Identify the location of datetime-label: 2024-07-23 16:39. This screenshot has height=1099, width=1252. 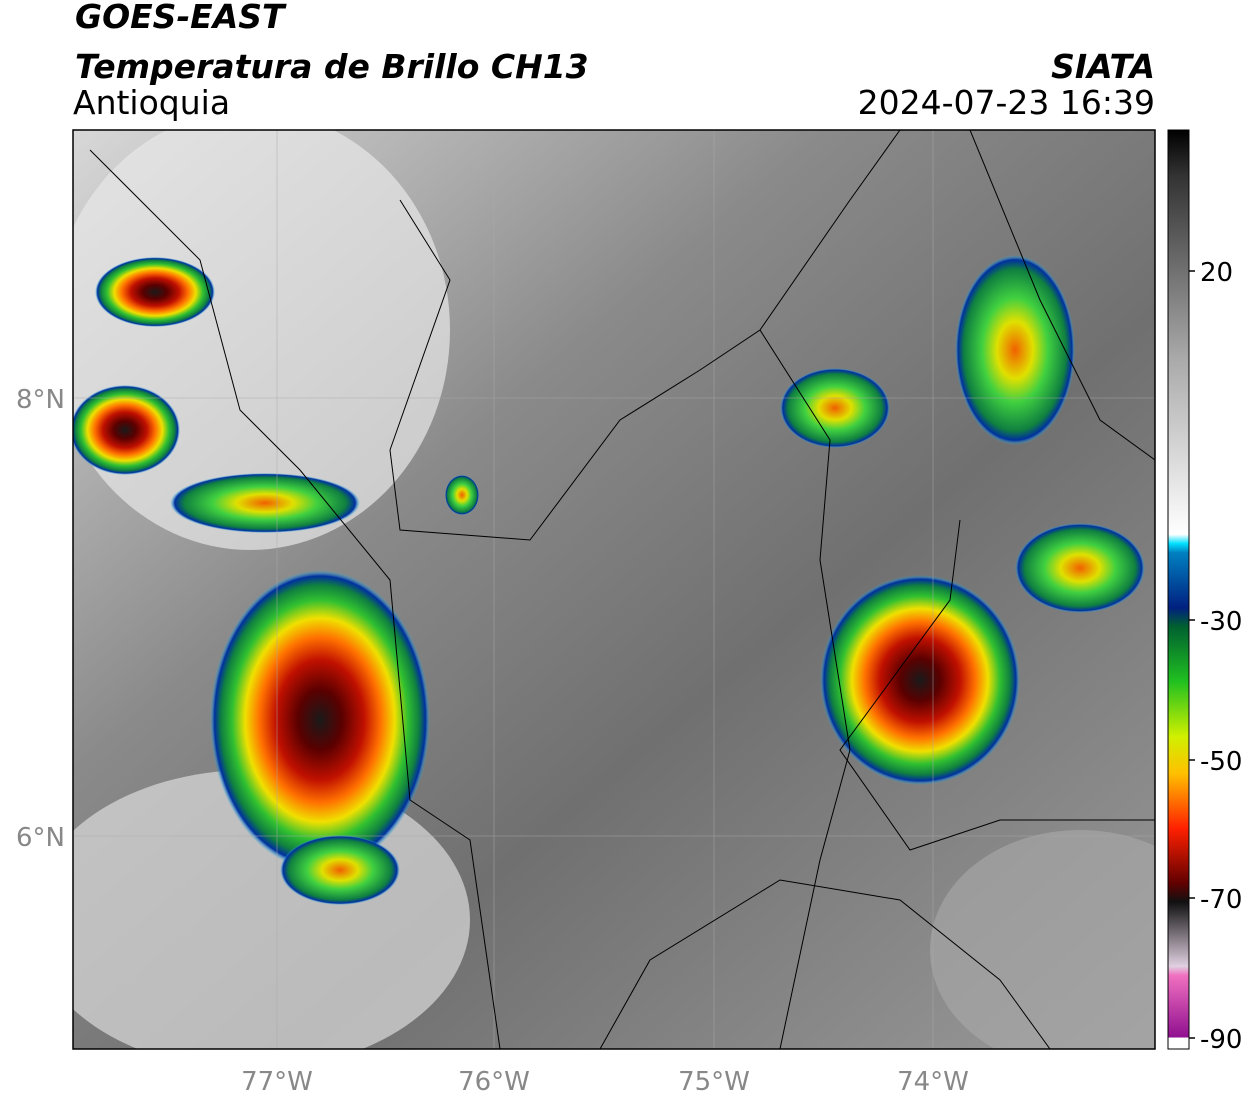
(1006, 102).